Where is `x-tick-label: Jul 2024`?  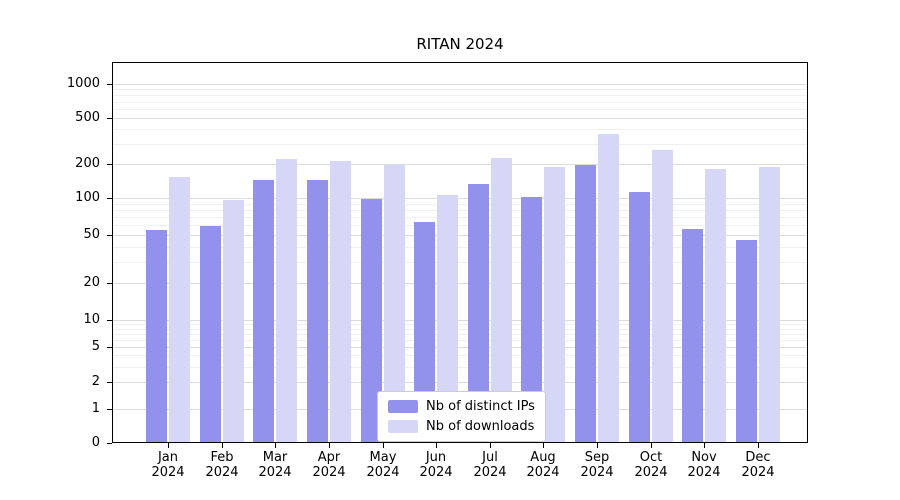
x-tick-label: Jul 2024 is located at coordinates (490, 465).